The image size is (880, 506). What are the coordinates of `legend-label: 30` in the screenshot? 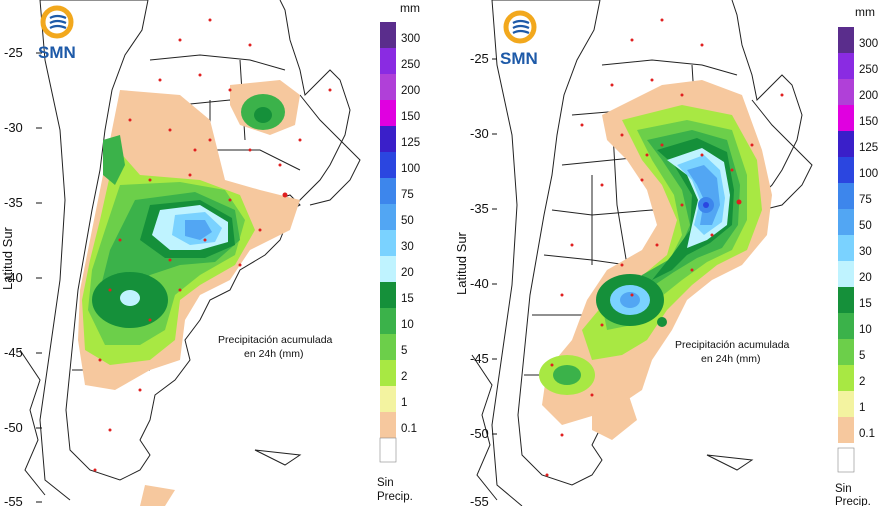 It's located at (865, 252).